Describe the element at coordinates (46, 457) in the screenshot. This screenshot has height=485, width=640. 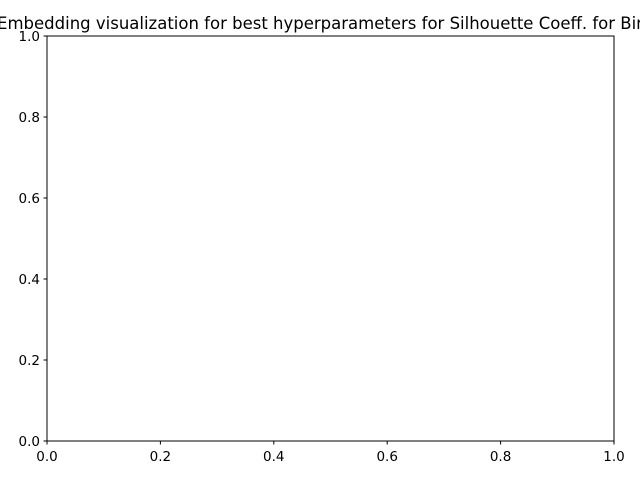
I see `x-tick-label: 0.0` at that location.